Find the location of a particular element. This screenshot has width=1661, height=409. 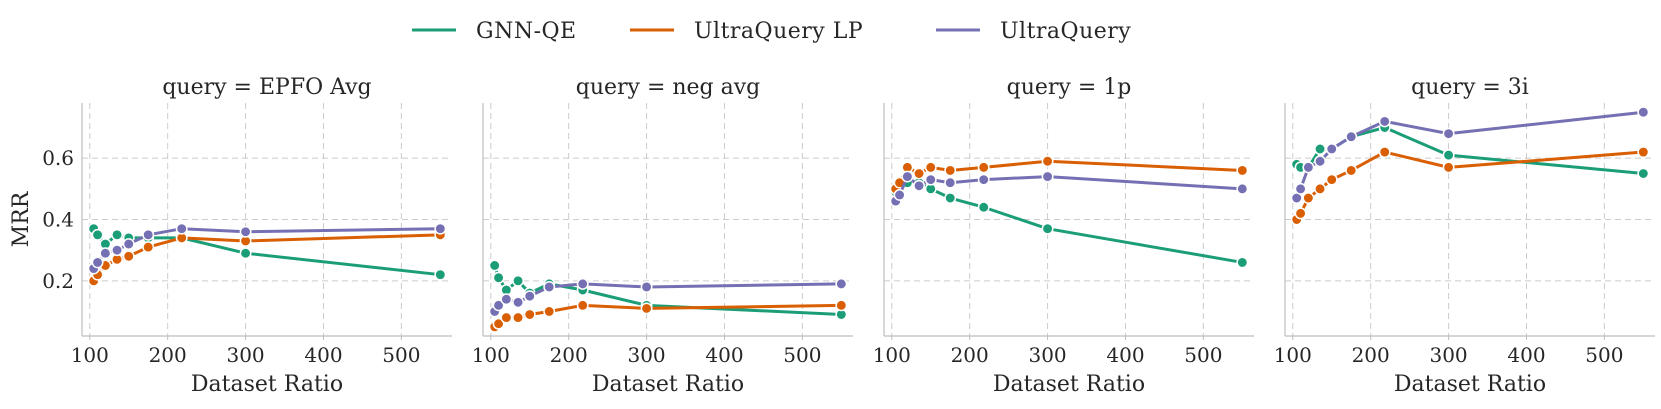

legend: GNN-QE UltraQuery LP UltraQuery is located at coordinates (771, 31).